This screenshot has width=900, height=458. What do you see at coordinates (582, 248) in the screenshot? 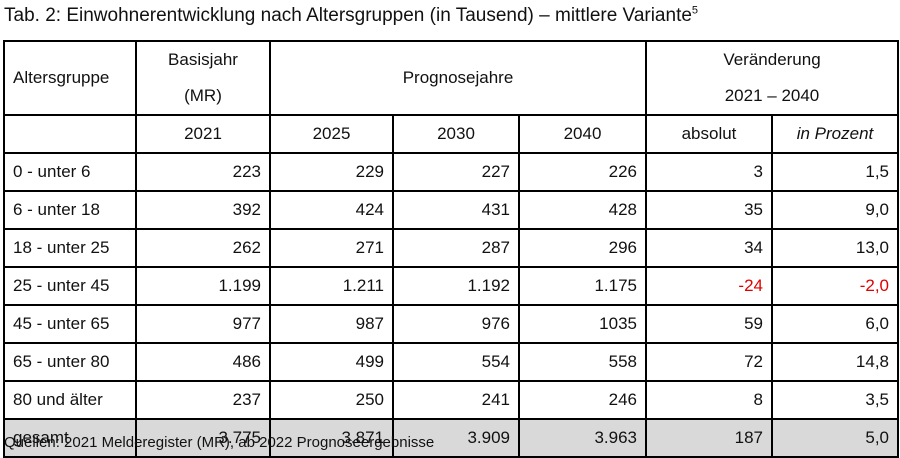
I see `cell-2040: 296` at bounding box center [582, 248].